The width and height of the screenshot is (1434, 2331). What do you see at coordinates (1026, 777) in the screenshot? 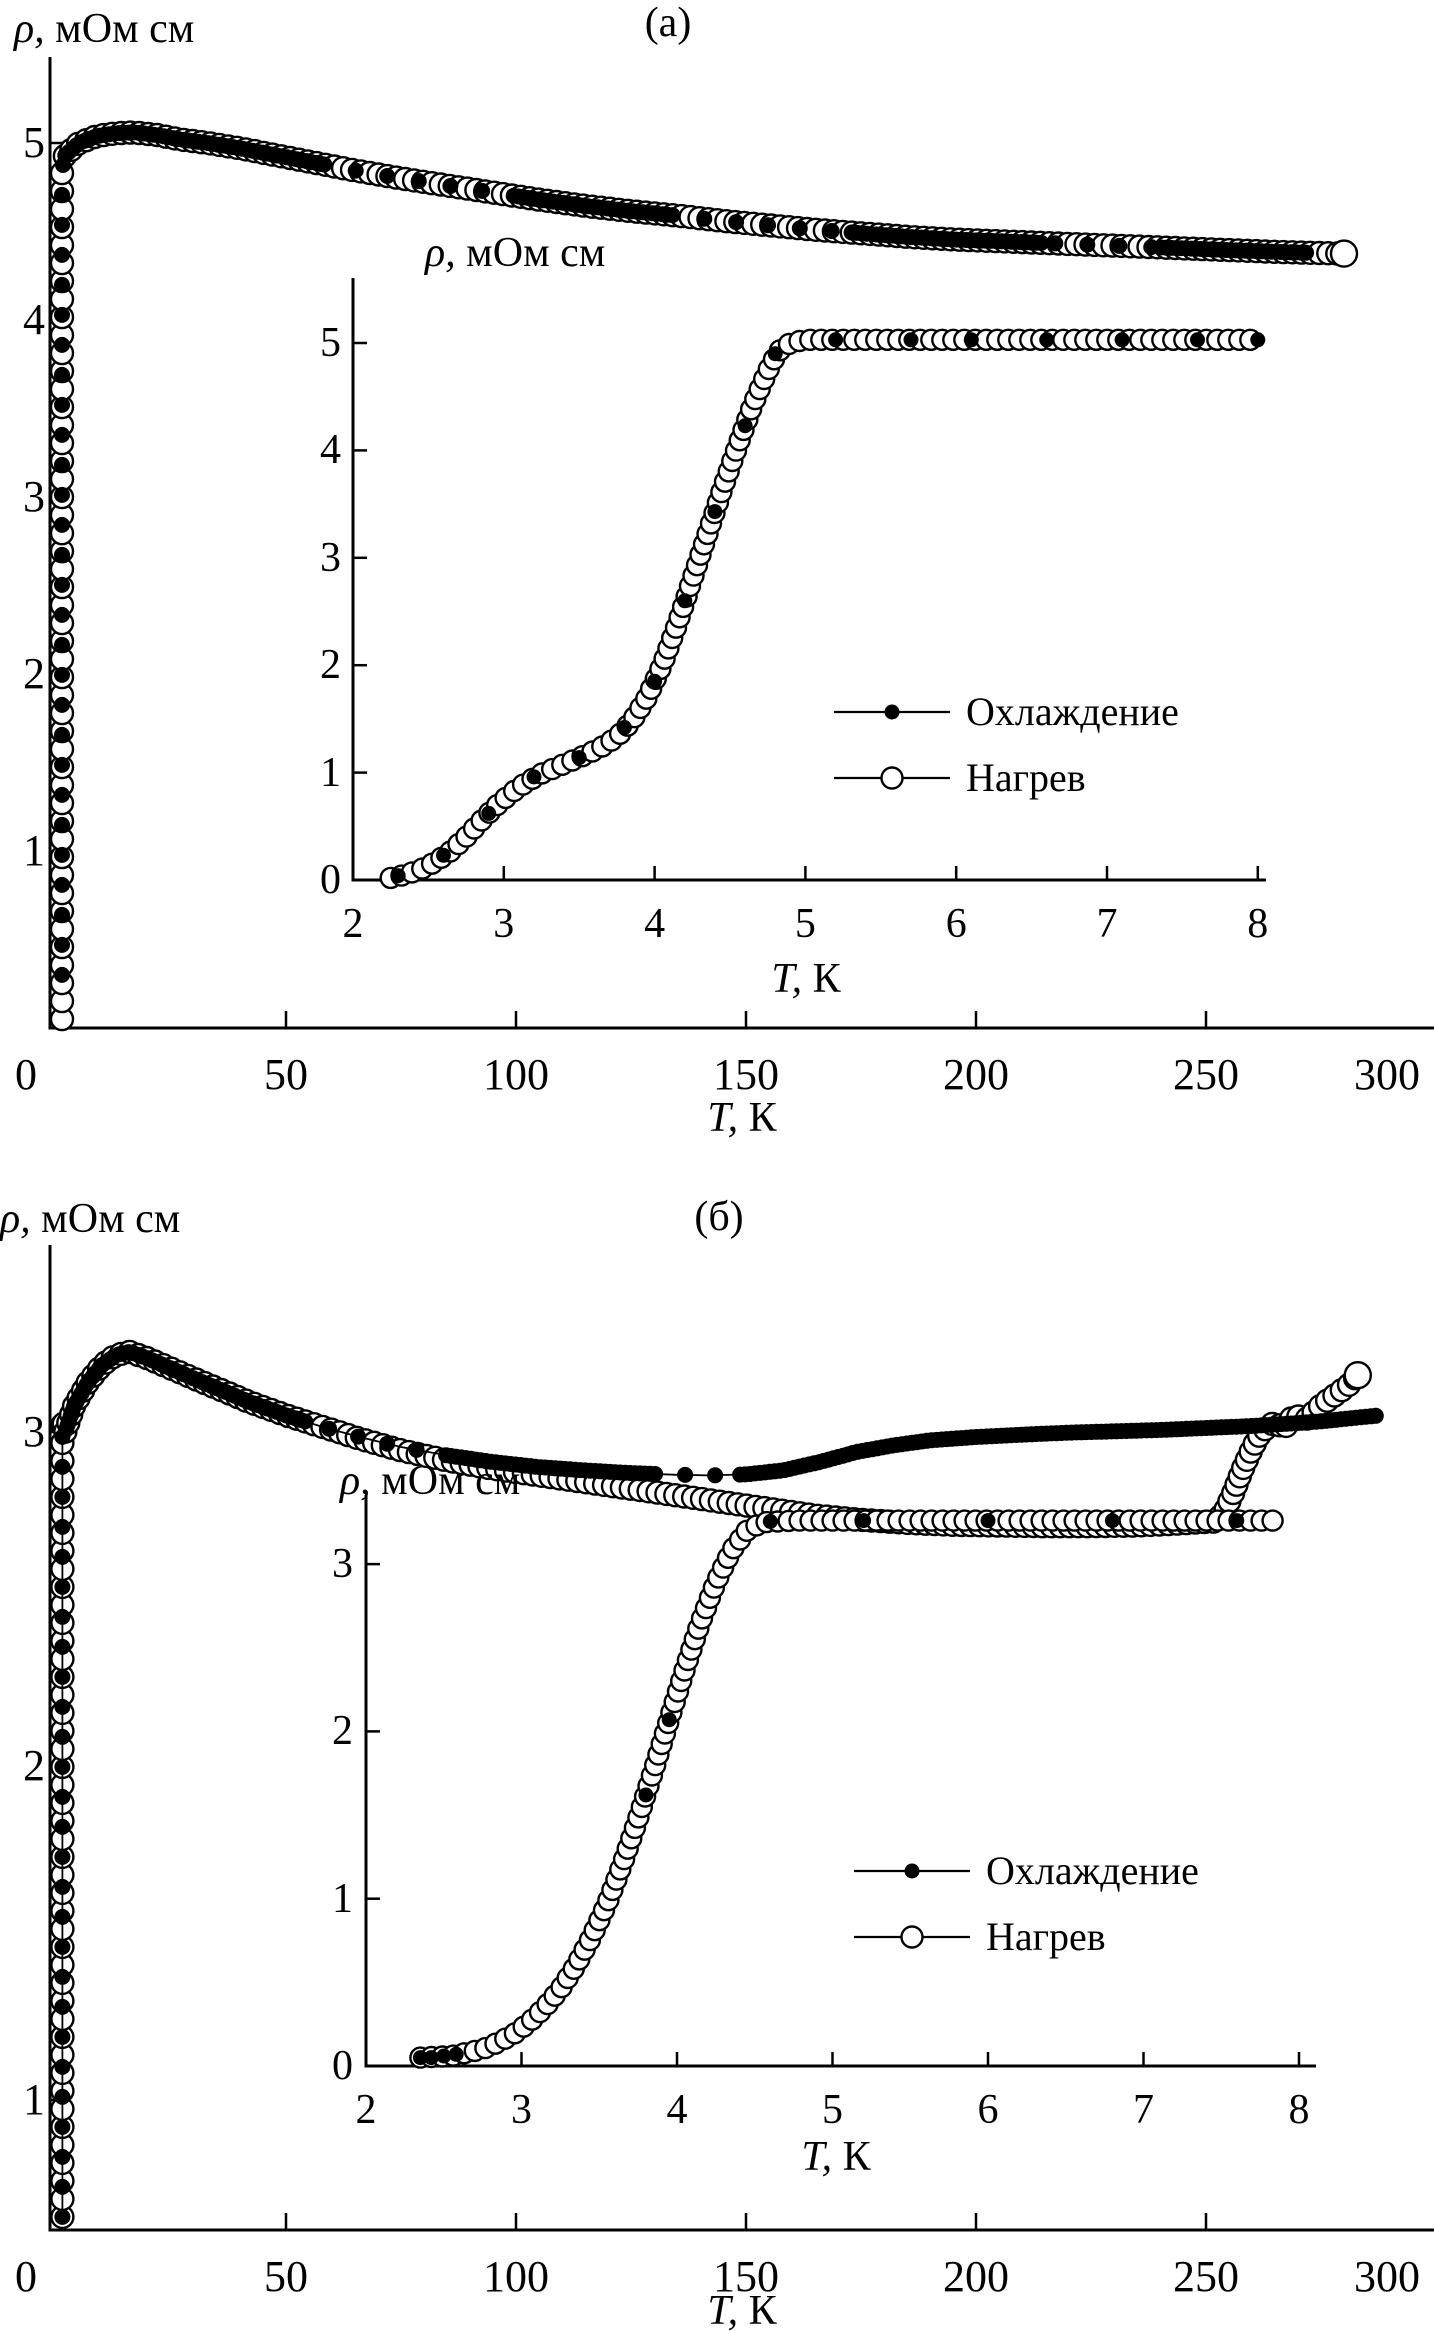
I see `legend-label-heating-a: Нагрев` at bounding box center [1026, 777].